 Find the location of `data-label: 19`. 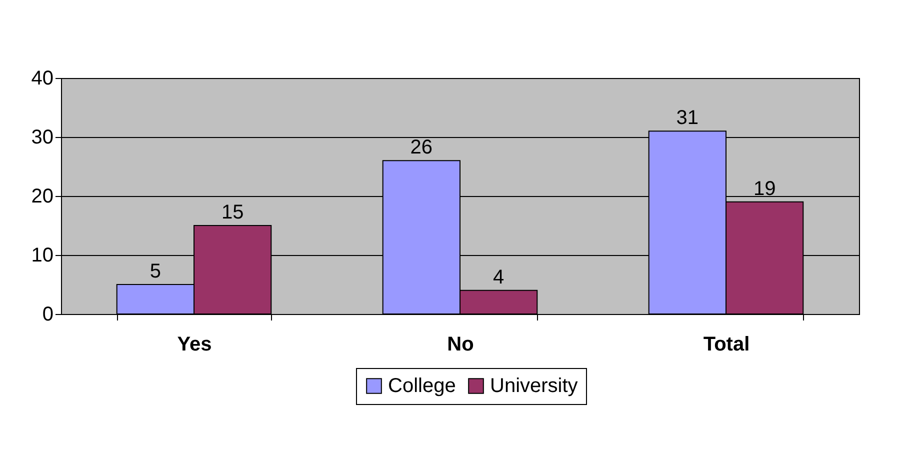

data-label: 19 is located at coordinates (764, 189).